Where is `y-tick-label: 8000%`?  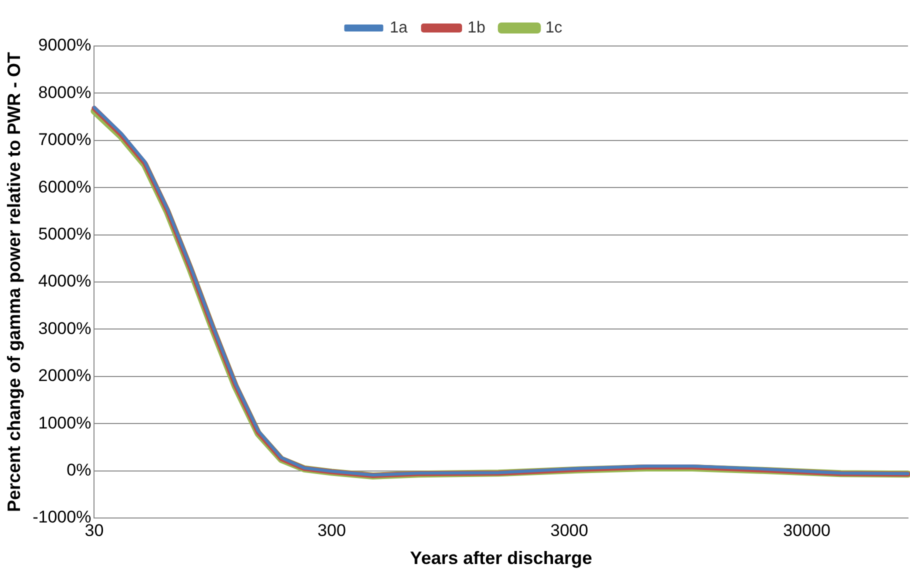
y-tick-label: 8000% is located at coordinates (65, 92).